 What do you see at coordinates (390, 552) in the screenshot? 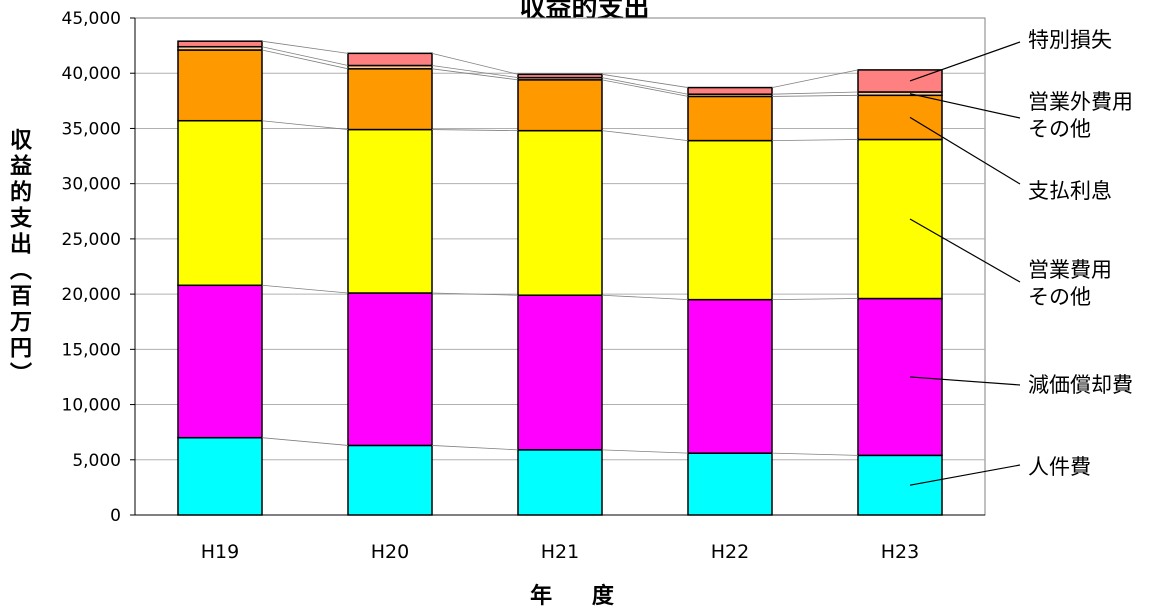
I see `x-tick-label: H20` at bounding box center [390, 552].